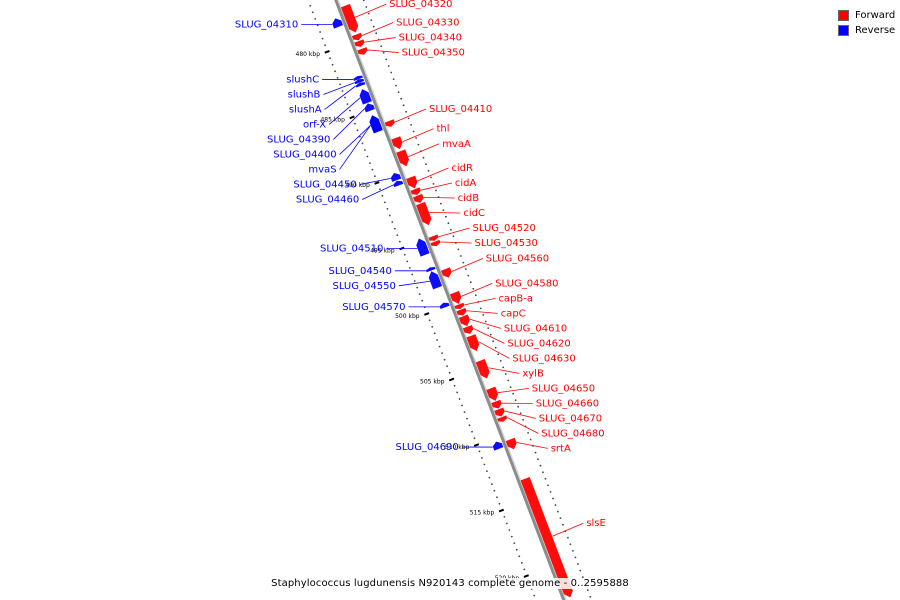 The width and height of the screenshot is (900, 600). Describe the element at coordinates (314, 124) in the screenshot. I see `gene-label-orf-x: orf-X` at that location.